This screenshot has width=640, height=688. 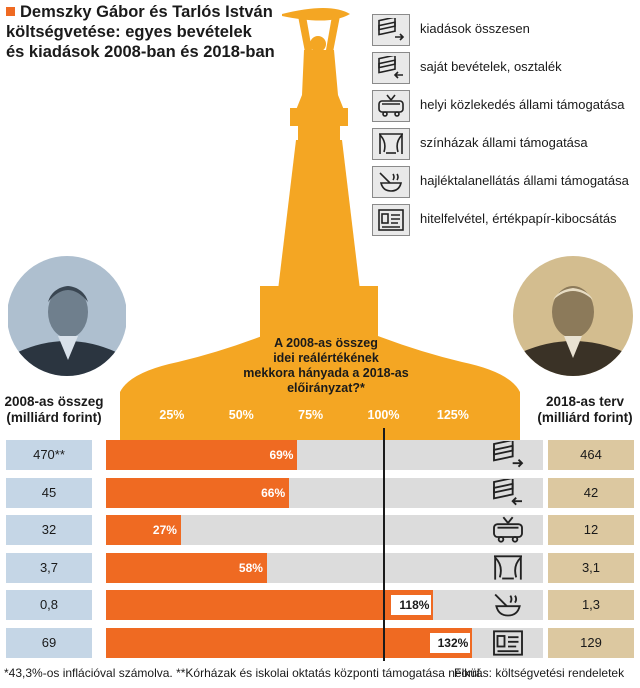 I want to click on legend-item-borrowing: hitelfelvétel, értékpapír-kibocsátás, so click(x=506, y=220).